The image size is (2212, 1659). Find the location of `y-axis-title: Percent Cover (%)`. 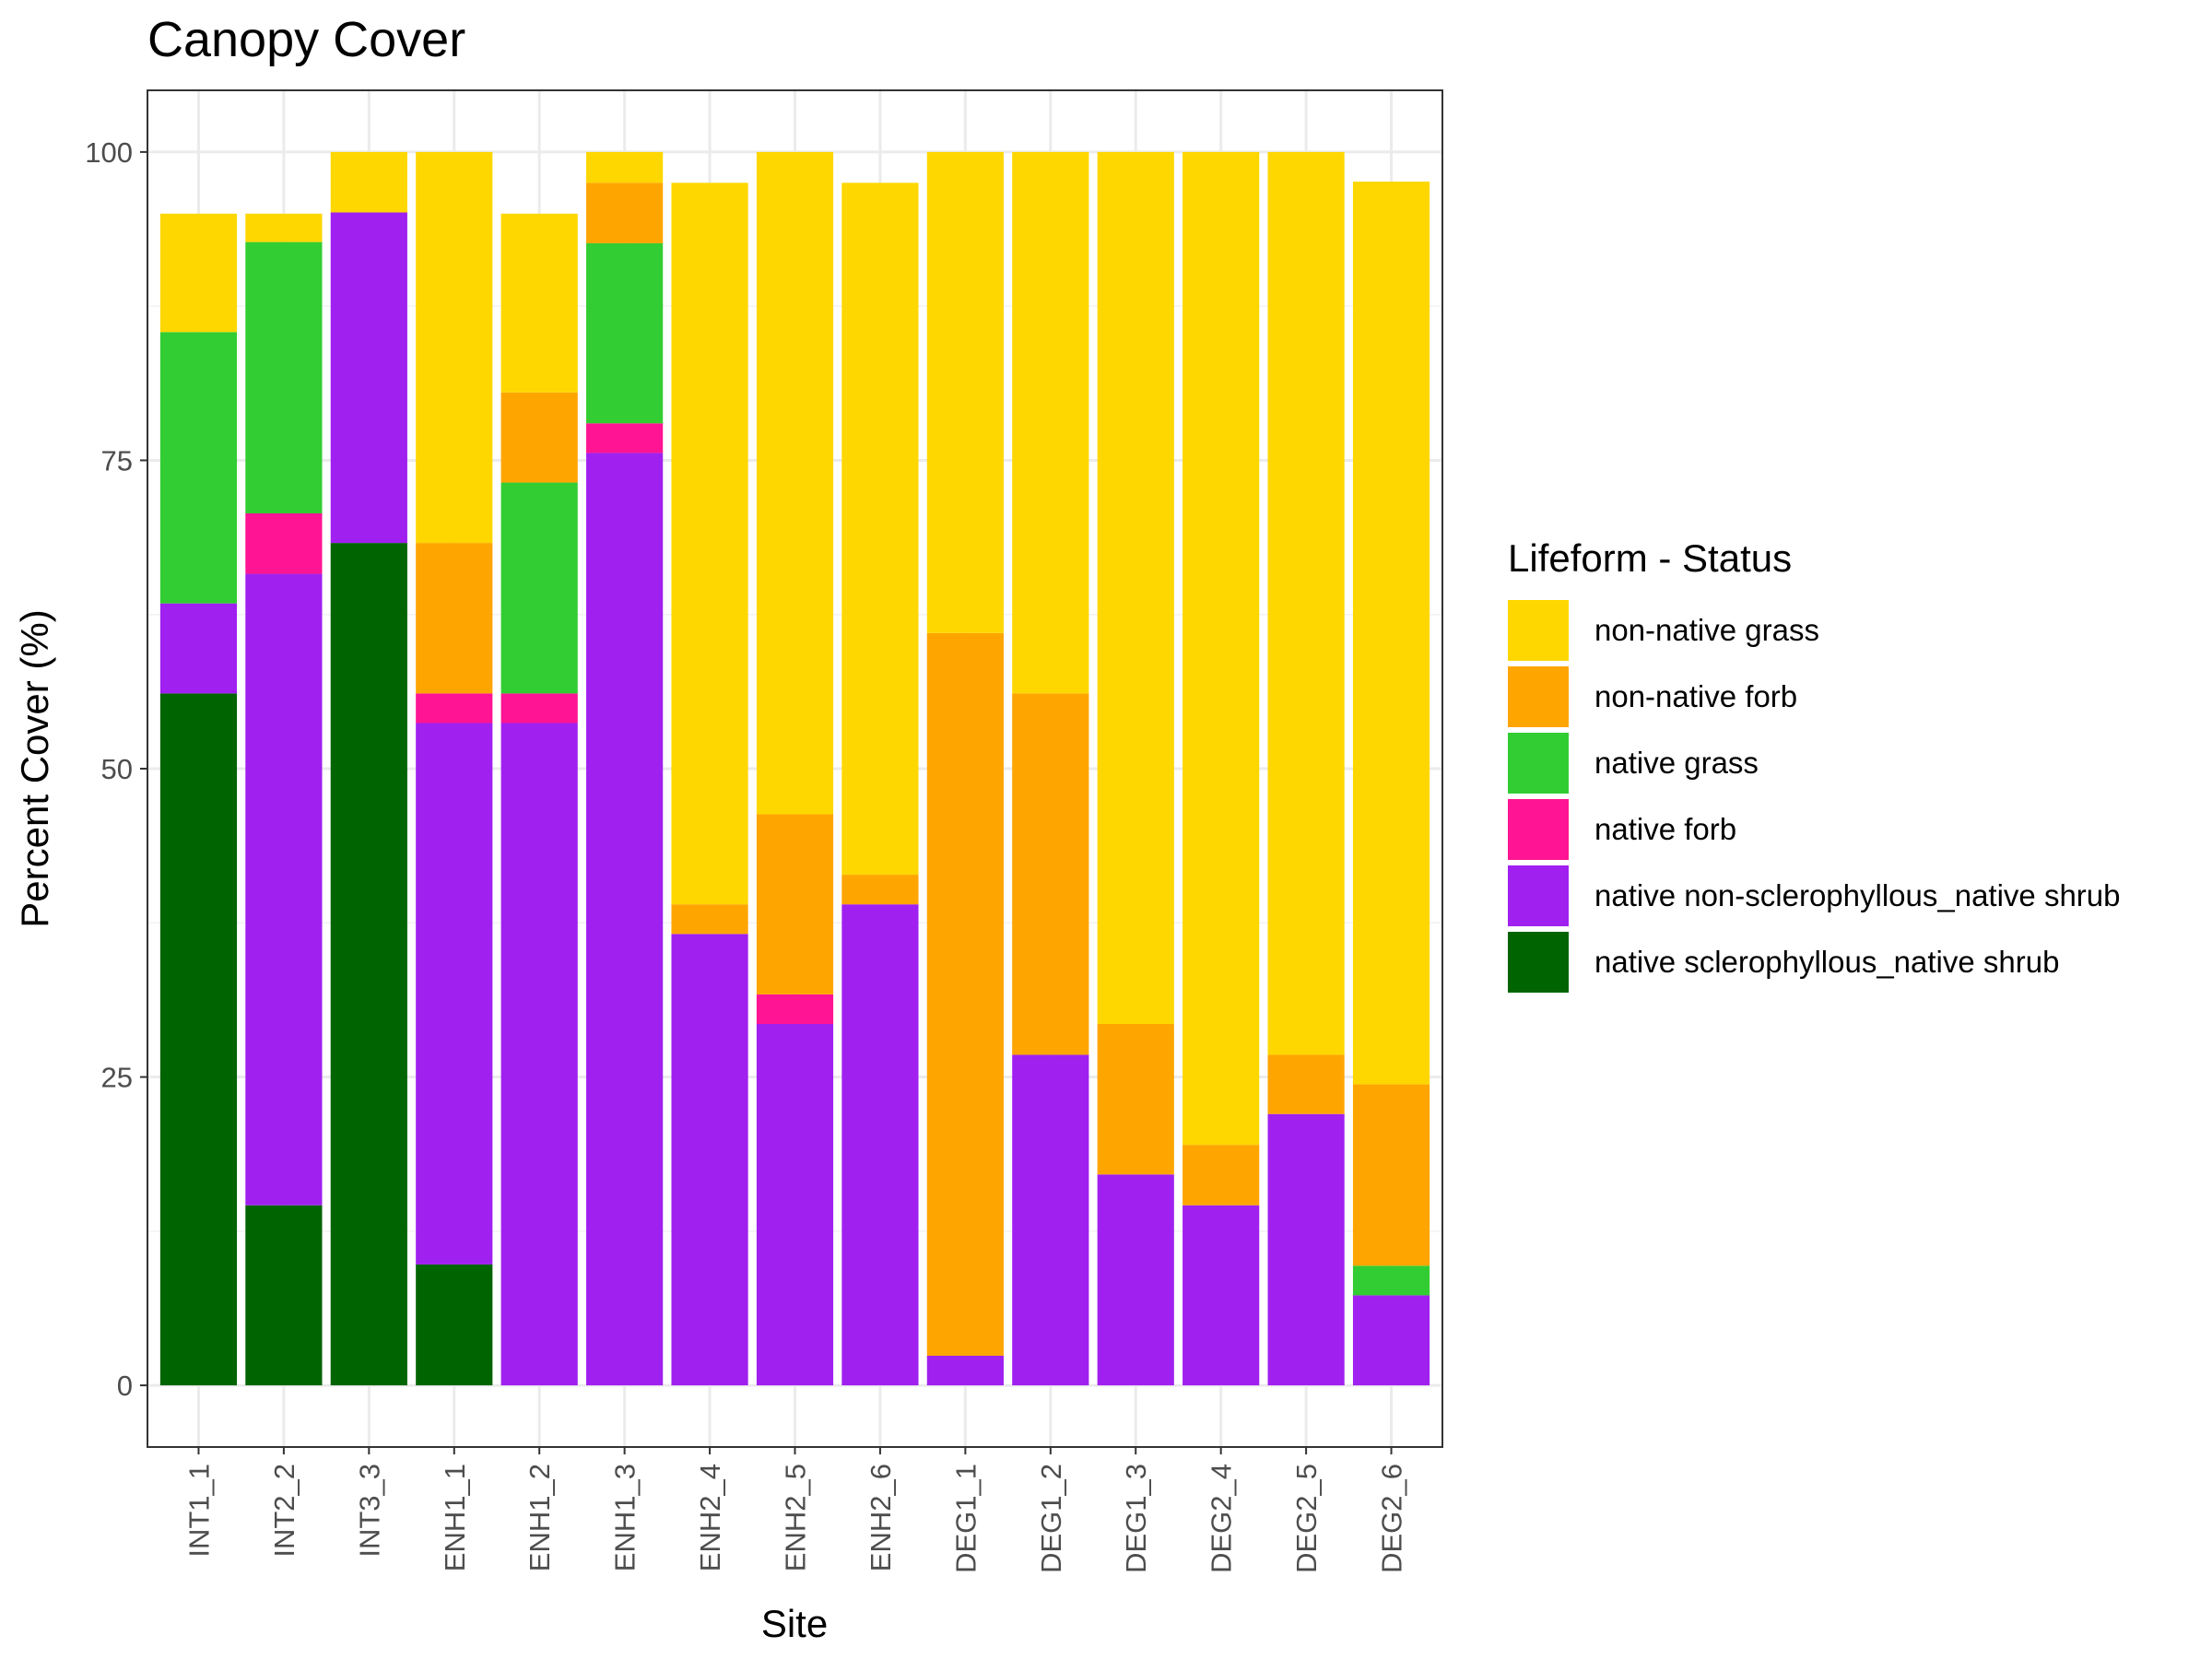

y-axis-title: Percent Cover (%) is located at coordinates (34, 768).